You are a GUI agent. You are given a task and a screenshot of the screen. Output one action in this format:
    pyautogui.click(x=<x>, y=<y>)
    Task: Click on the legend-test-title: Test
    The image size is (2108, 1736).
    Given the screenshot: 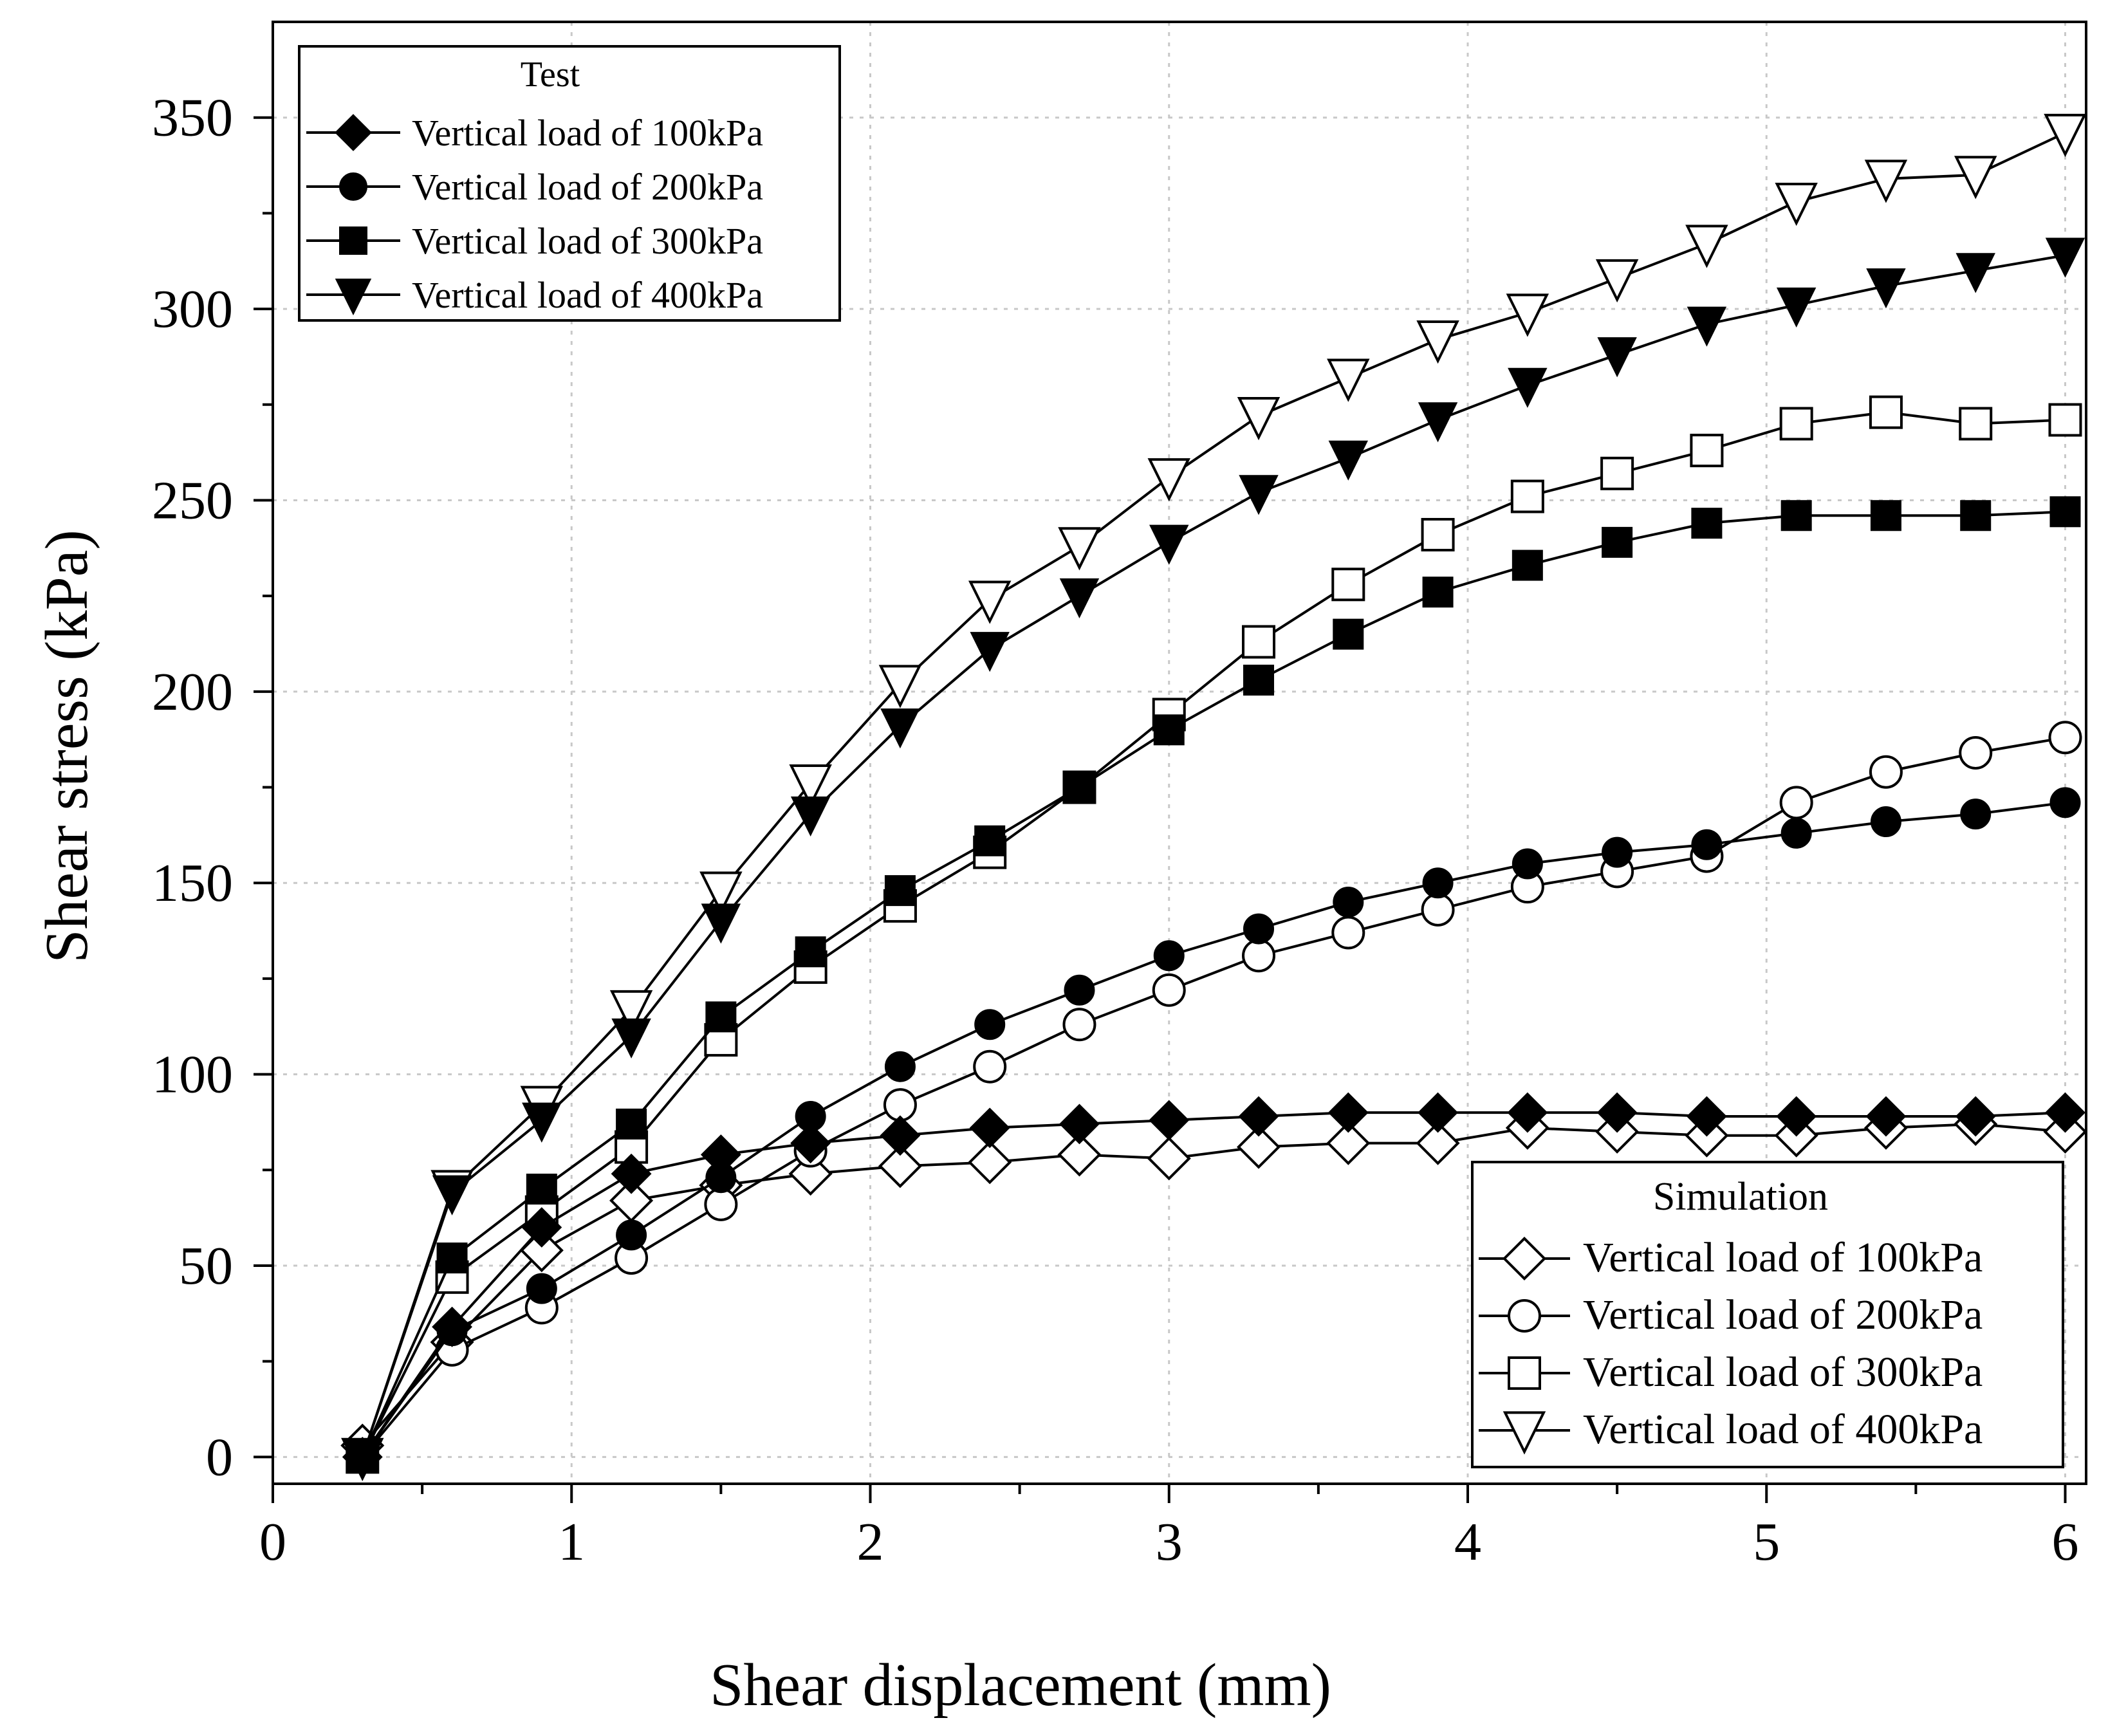 What is the action you would take?
    pyautogui.click(x=551, y=75)
    